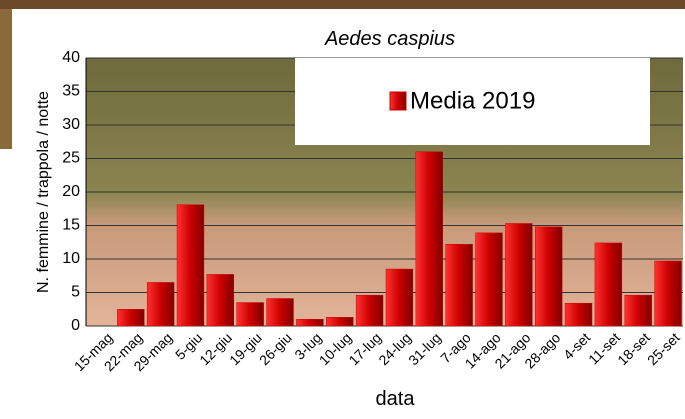 This screenshot has width=685, height=419. I want to click on x-tick-label: 25-set, so click(663, 348).